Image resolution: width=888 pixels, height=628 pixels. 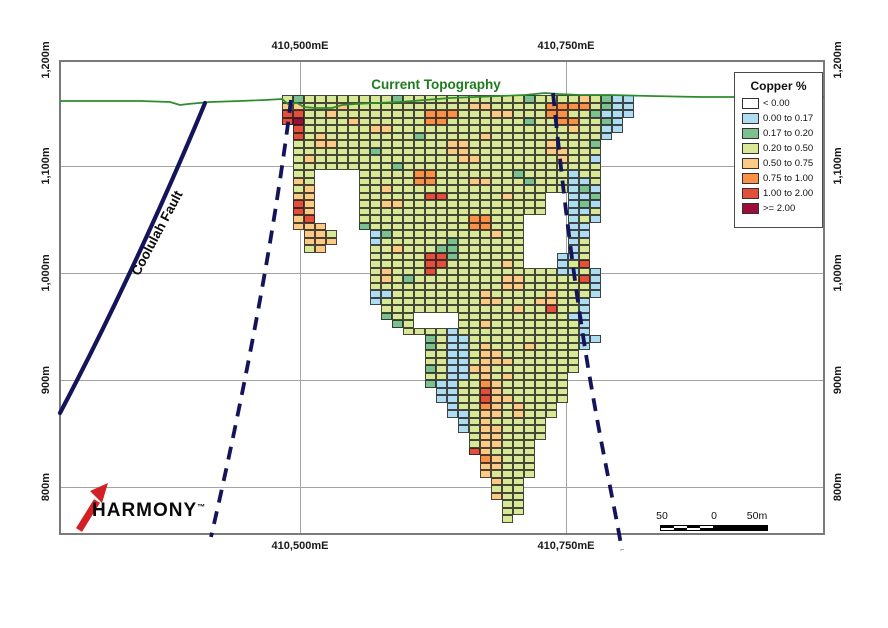 I want to click on x-tick-bottom: 410,500mE, so click(x=300, y=546).